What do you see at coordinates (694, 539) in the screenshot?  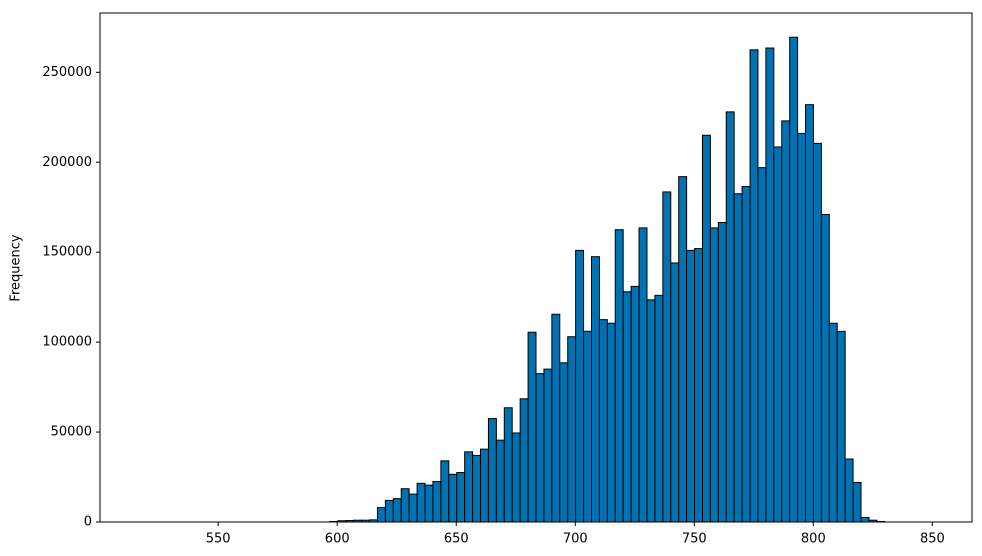 I see `x-tick-label: 750` at bounding box center [694, 539].